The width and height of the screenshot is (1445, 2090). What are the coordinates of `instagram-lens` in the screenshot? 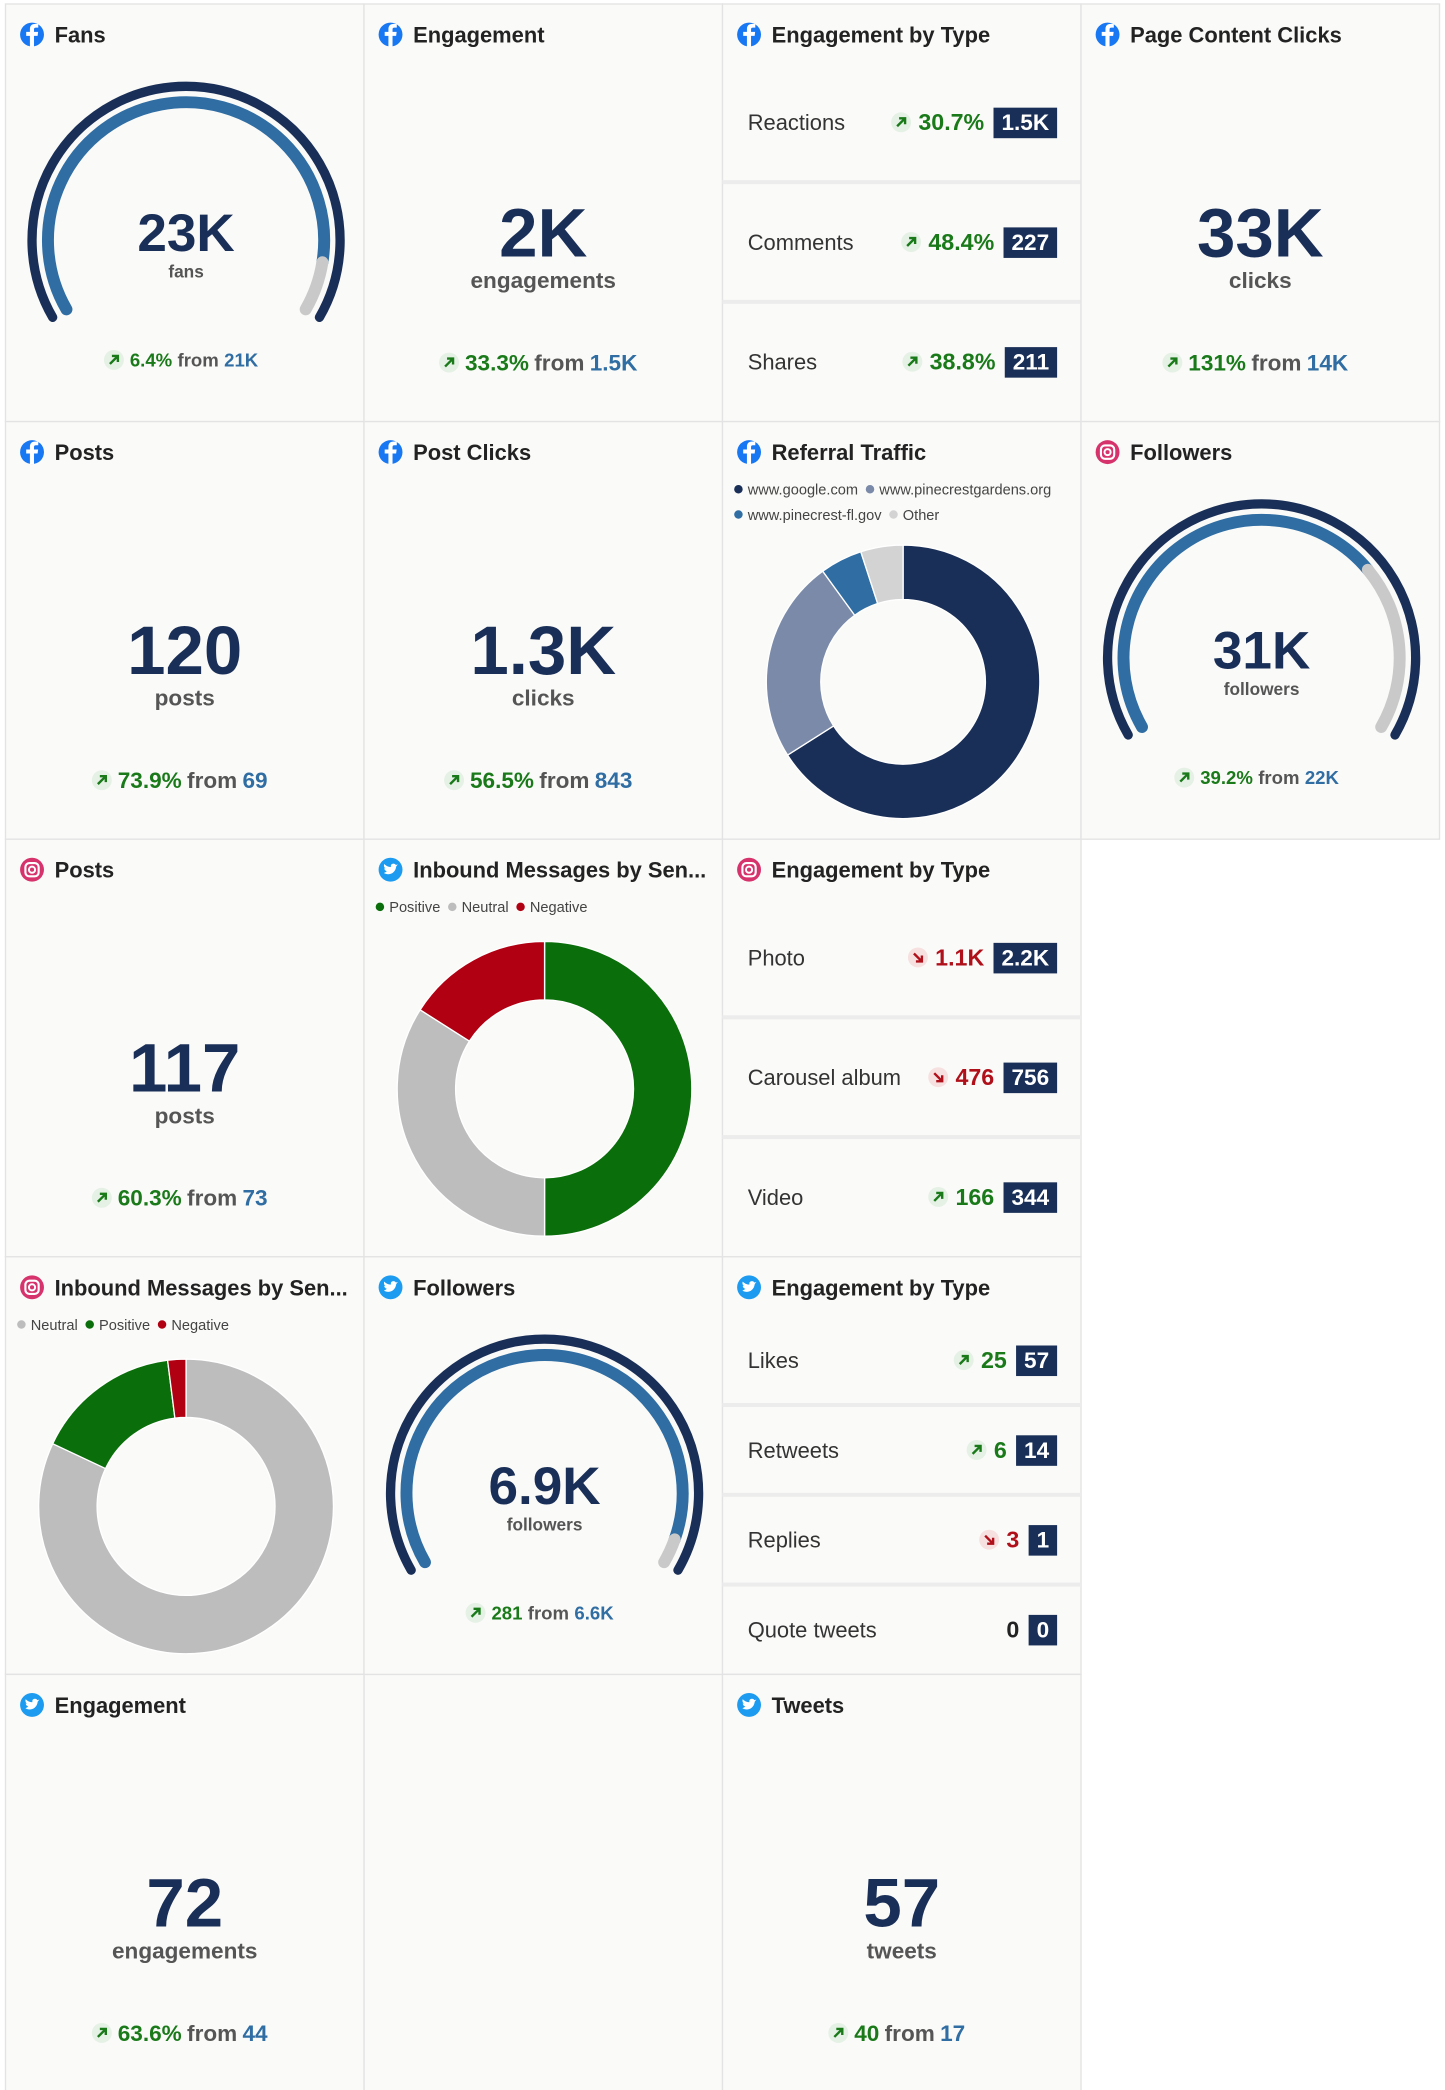 It's located at (32, 1287).